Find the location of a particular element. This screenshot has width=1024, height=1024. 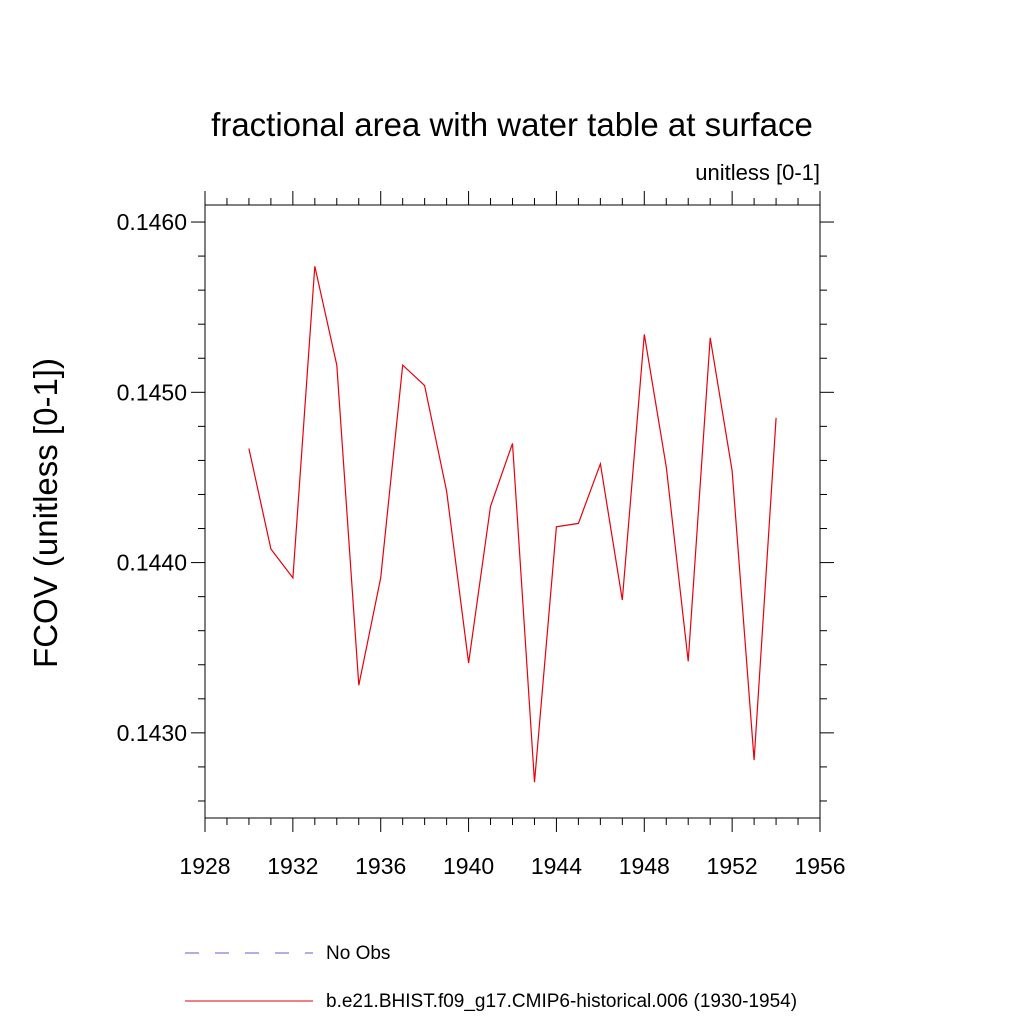

y-axis-label: FCOV (unitless [0-1]) is located at coordinates (45, 513).